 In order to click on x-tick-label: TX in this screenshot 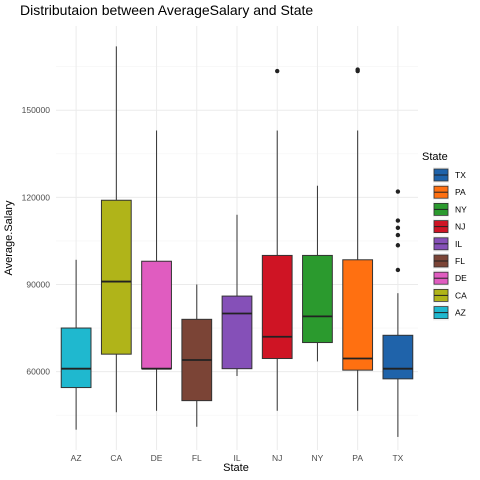, I will do `click(397, 458)`.